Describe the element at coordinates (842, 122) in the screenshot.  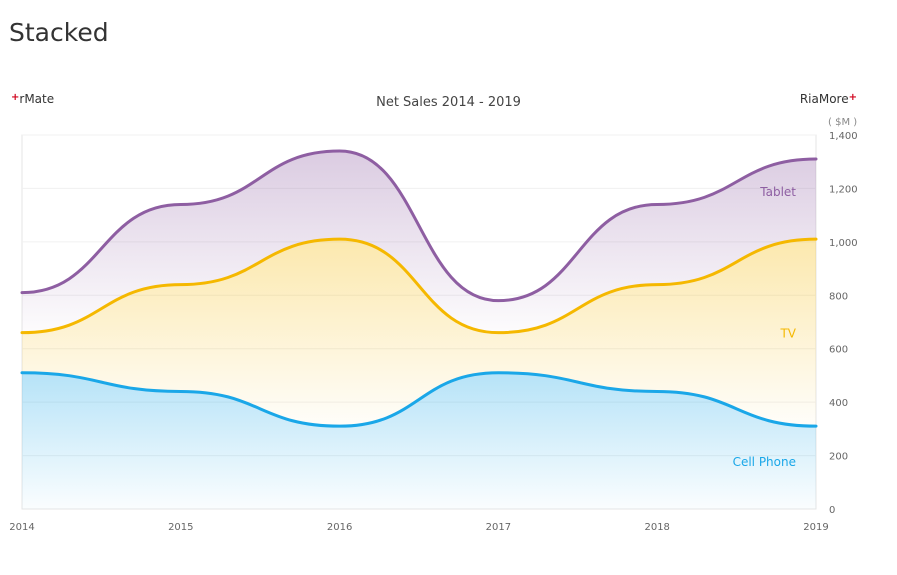
I see `y-axis-unit: ( $M )` at that location.